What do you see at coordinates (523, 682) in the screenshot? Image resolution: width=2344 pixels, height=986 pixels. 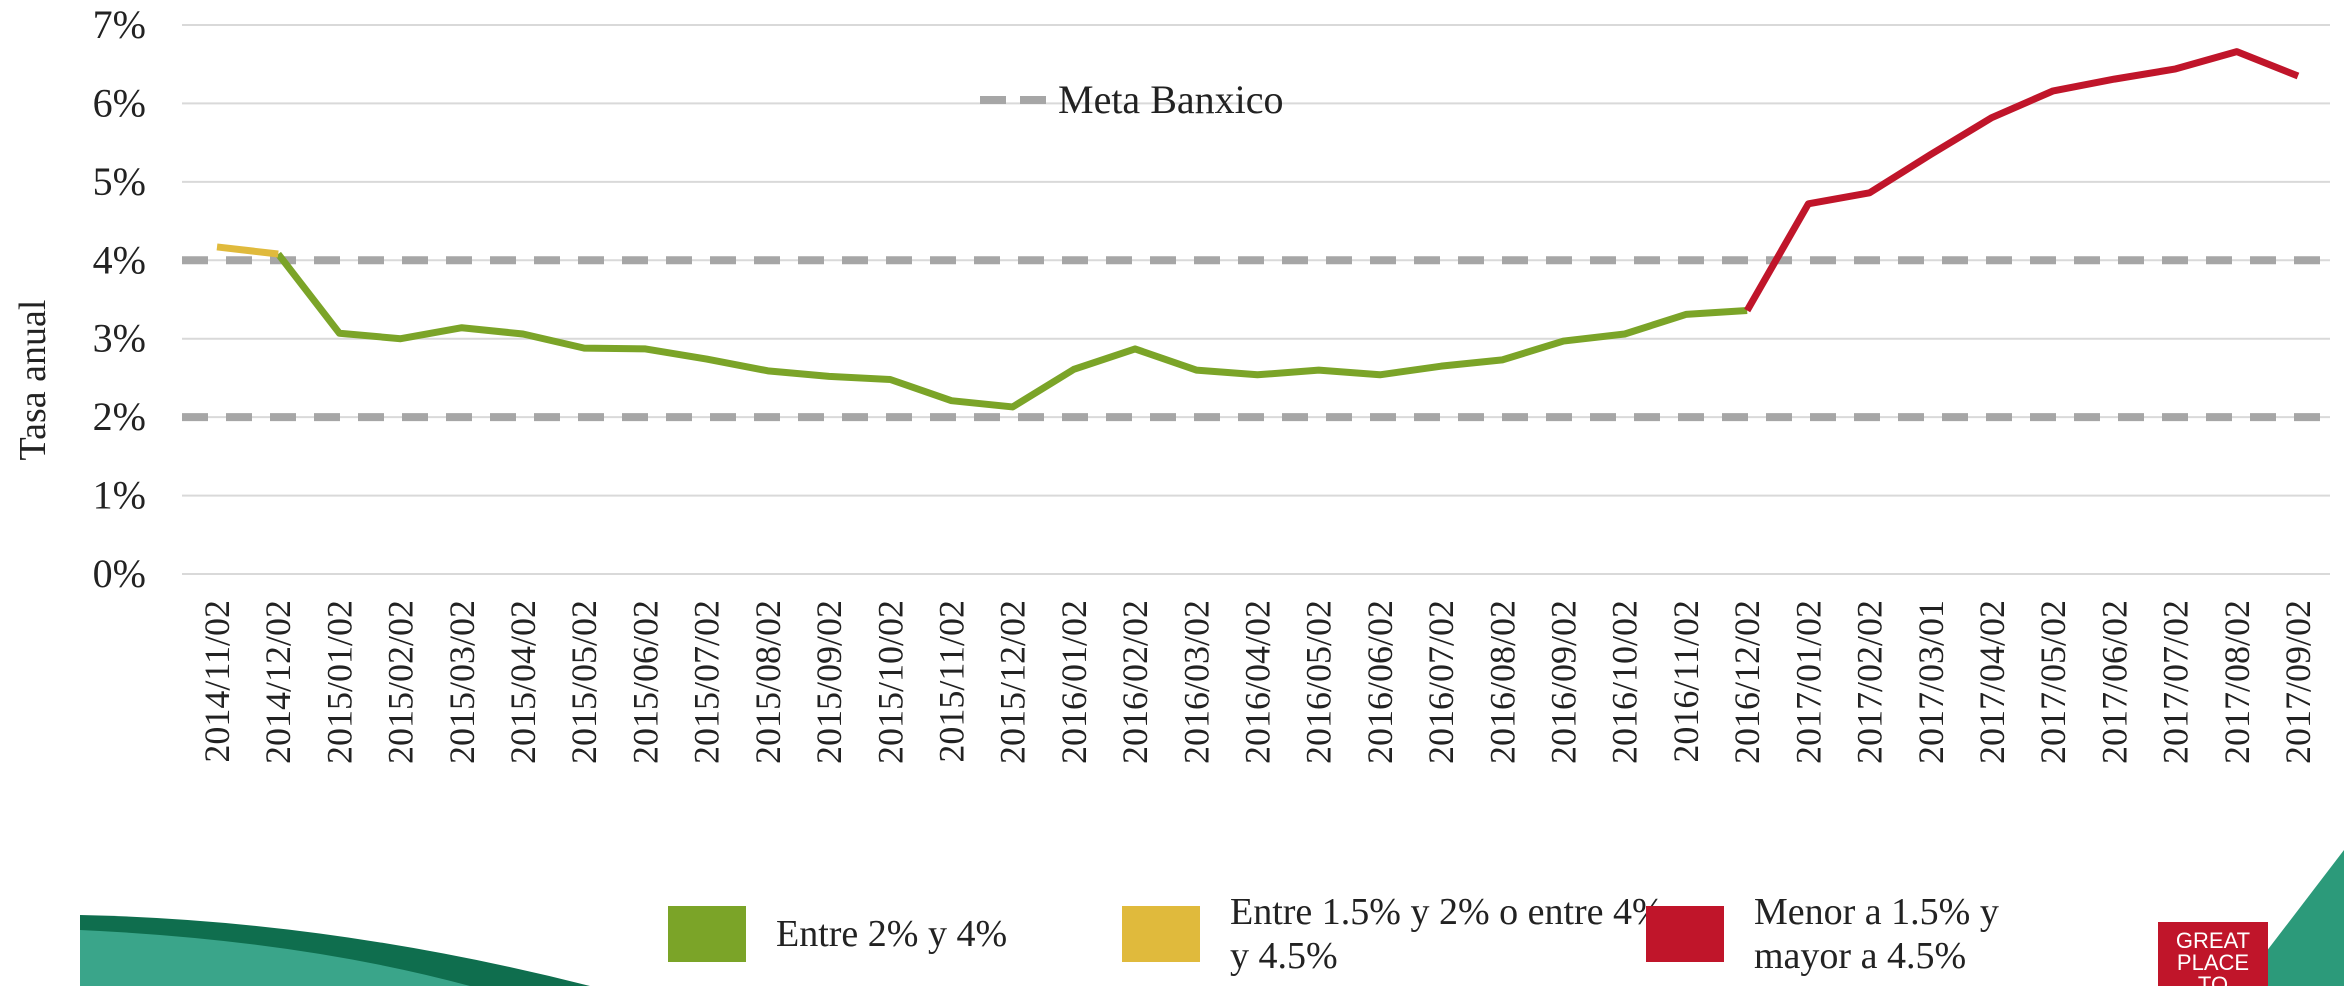 I see `x-tick-label: 2015/04/02` at bounding box center [523, 682].